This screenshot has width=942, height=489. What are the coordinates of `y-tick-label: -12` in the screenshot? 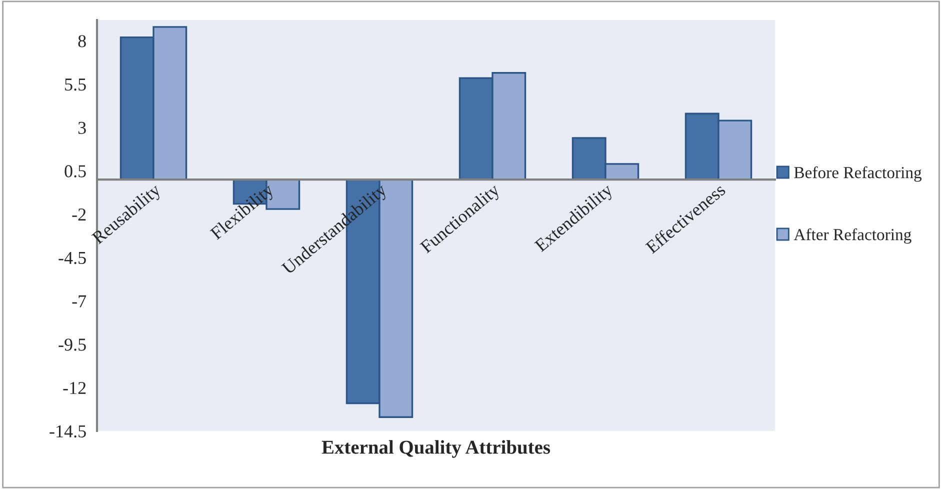 It's located at (74, 388).